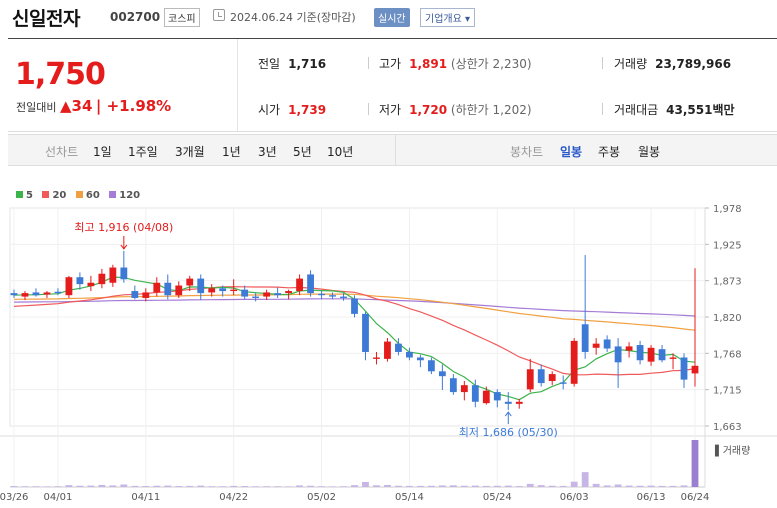  What do you see at coordinates (727, 318) in the screenshot?
I see `y-tick-label: 1,820` at bounding box center [727, 318].